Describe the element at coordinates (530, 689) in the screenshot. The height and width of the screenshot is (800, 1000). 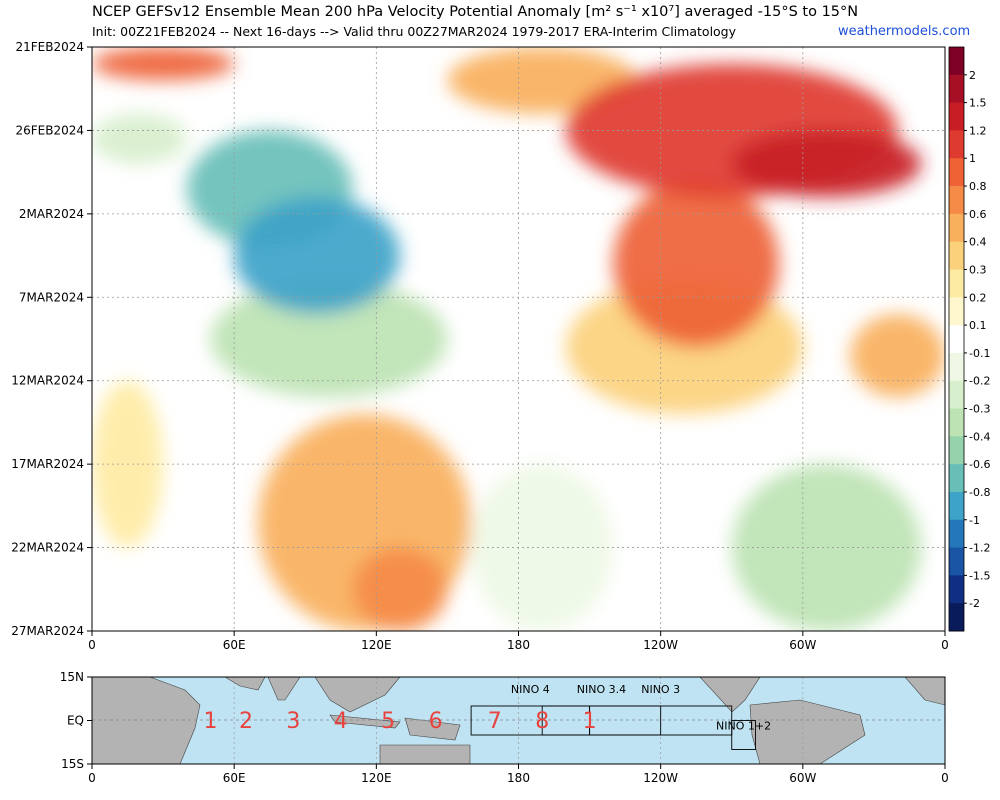
I see `nino-region-label: NINO 4` at that location.